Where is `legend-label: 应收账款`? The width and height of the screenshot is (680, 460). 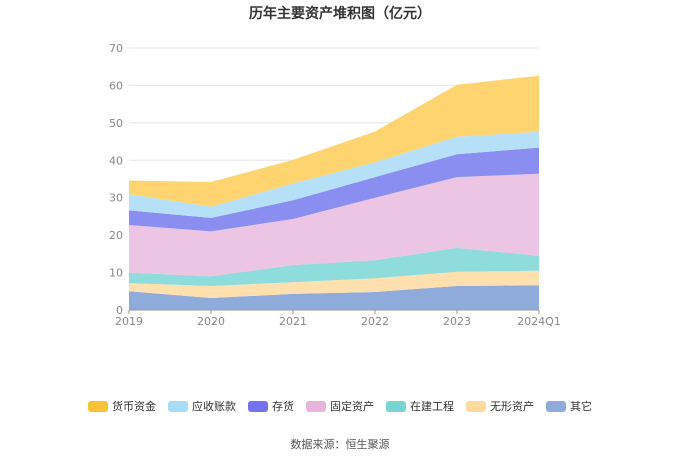
legend-label: 应收账款 is located at coordinates (214, 406).